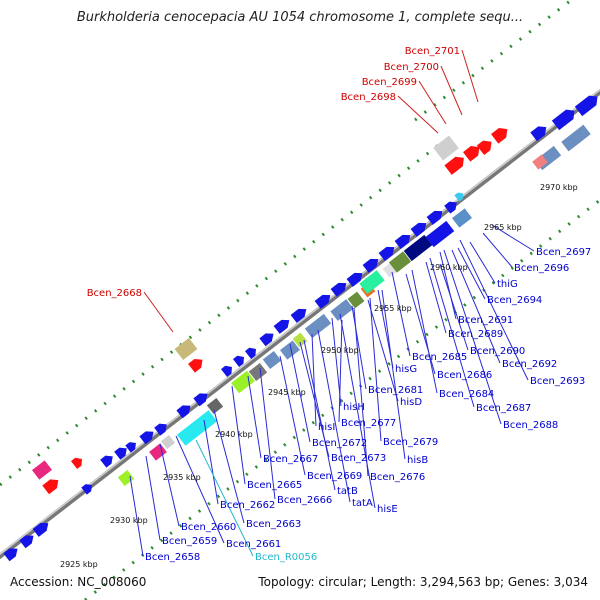 Image resolution: width=600 pixels, height=600 pixels. I want to click on gene-label: Bcen_2685, so click(439, 357).